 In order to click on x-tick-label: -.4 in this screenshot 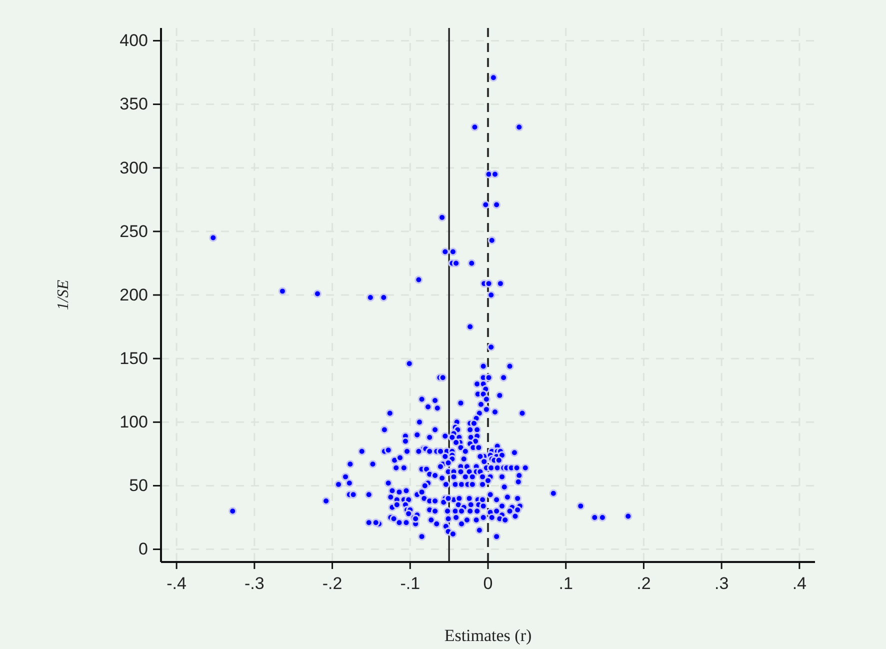, I will do `click(176, 584)`.